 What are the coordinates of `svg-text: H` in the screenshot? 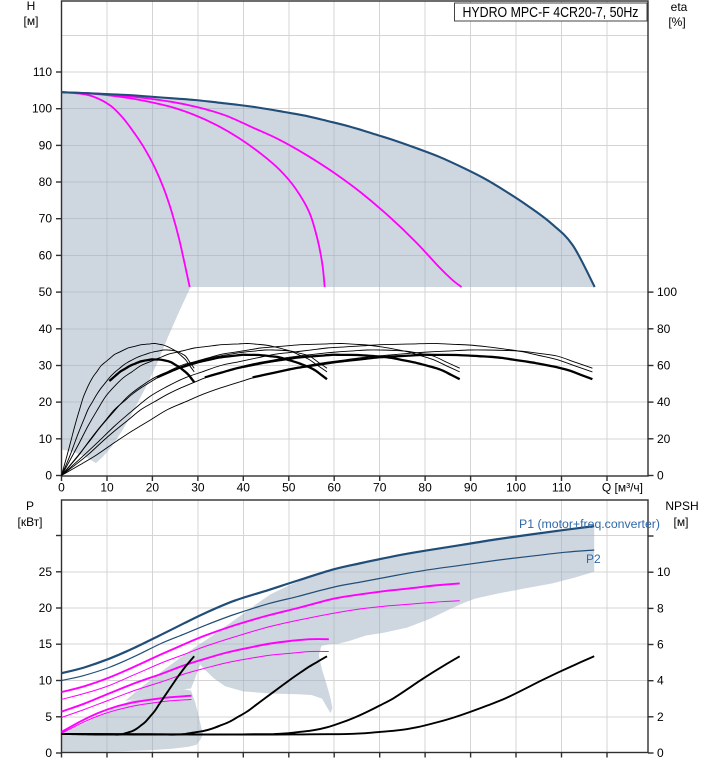 It's located at (31, 6).